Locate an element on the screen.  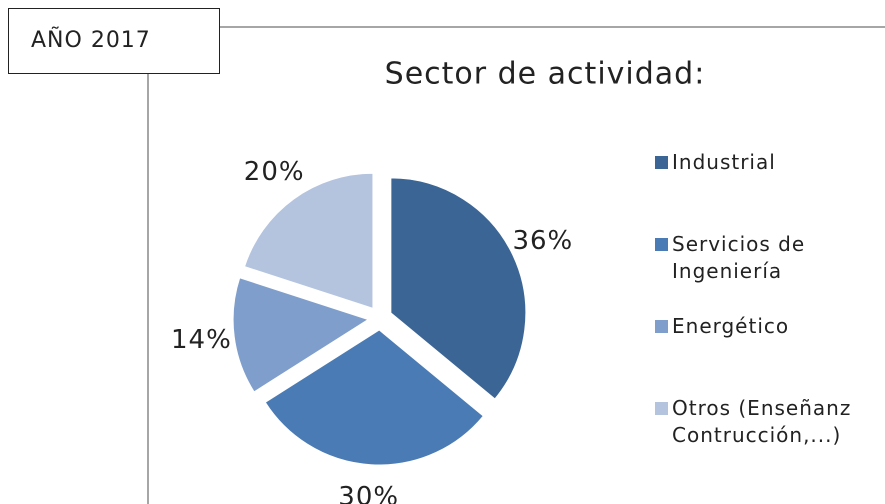
legend-label: Servicios de Ingeniería is located at coordinates (739, 257).